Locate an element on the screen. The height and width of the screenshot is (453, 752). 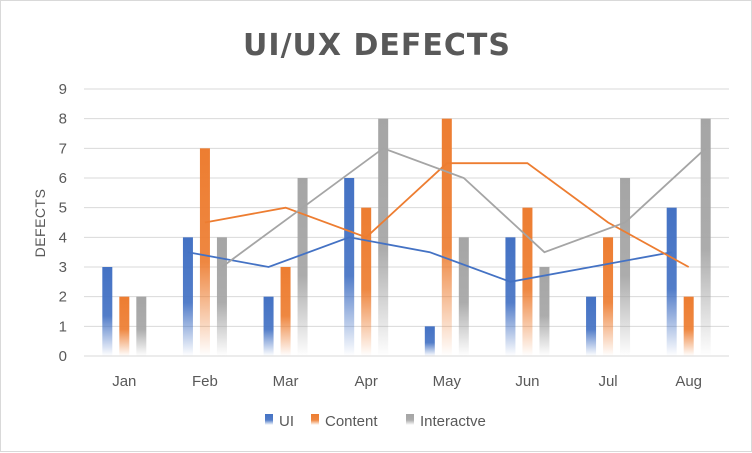
x-tick-label: Aug is located at coordinates (688, 381).